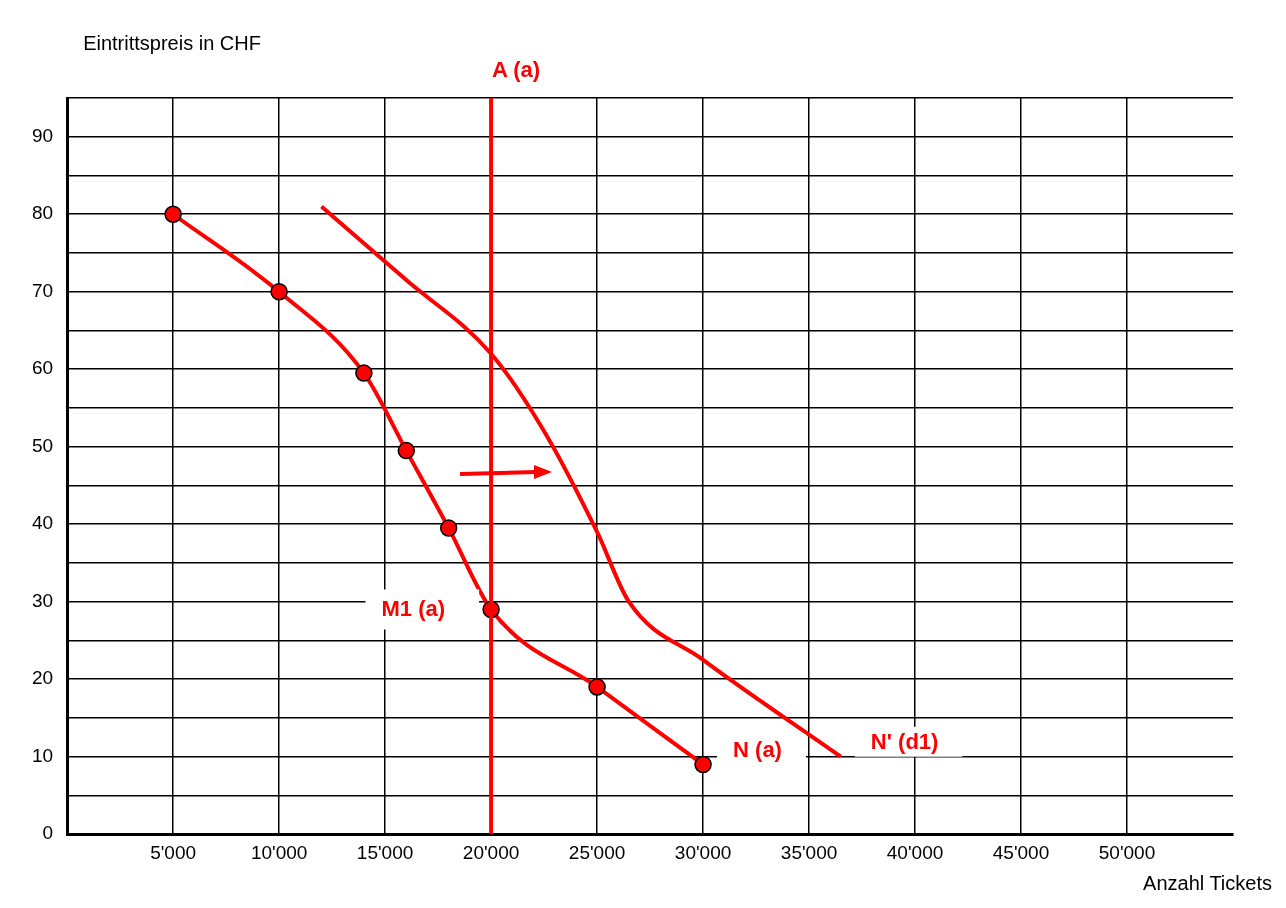 Image resolution: width=1286 pixels, height=908 pixels. I want to click on y-tick-label: 0, so click(48, 833).